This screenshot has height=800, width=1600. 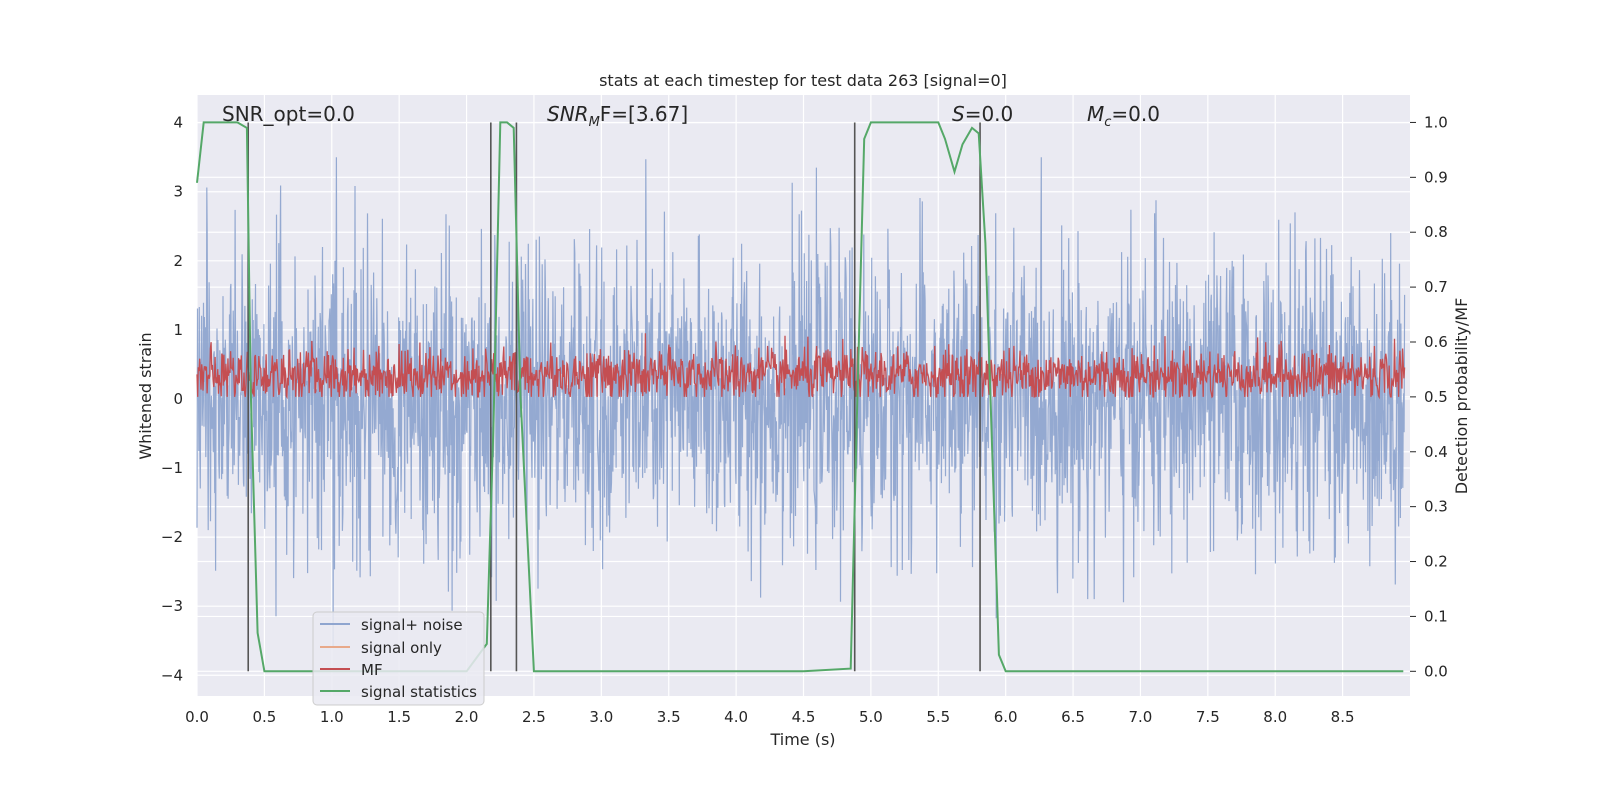 What do you see at coordinates (172, 537) in the screenshot?
I see `y-tick-label: −2` at bounding box center [172, 537].